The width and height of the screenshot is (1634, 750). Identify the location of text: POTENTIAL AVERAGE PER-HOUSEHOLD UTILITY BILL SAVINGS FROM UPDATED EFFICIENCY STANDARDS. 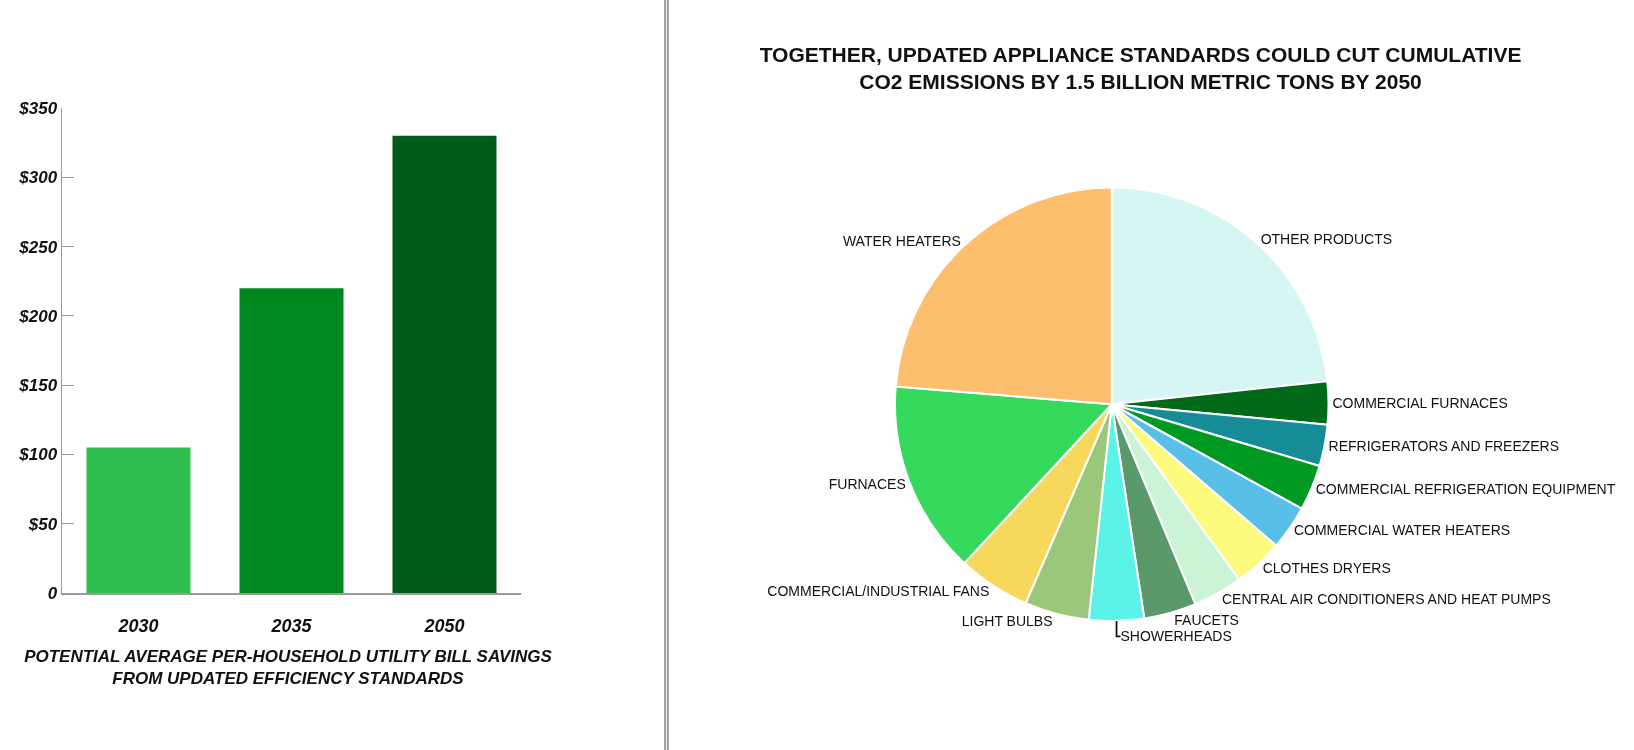
(288, 667).